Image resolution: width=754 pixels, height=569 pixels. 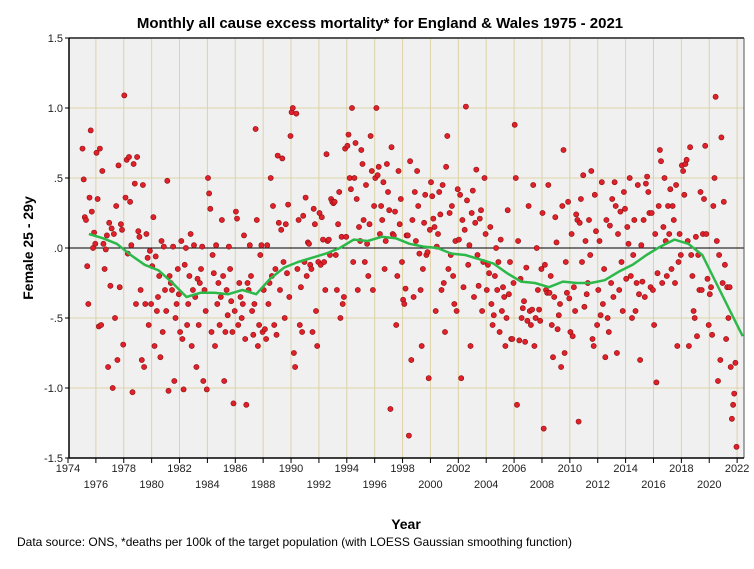 I want to click on x-tick-label: 1992, so click(x=319, y=485).